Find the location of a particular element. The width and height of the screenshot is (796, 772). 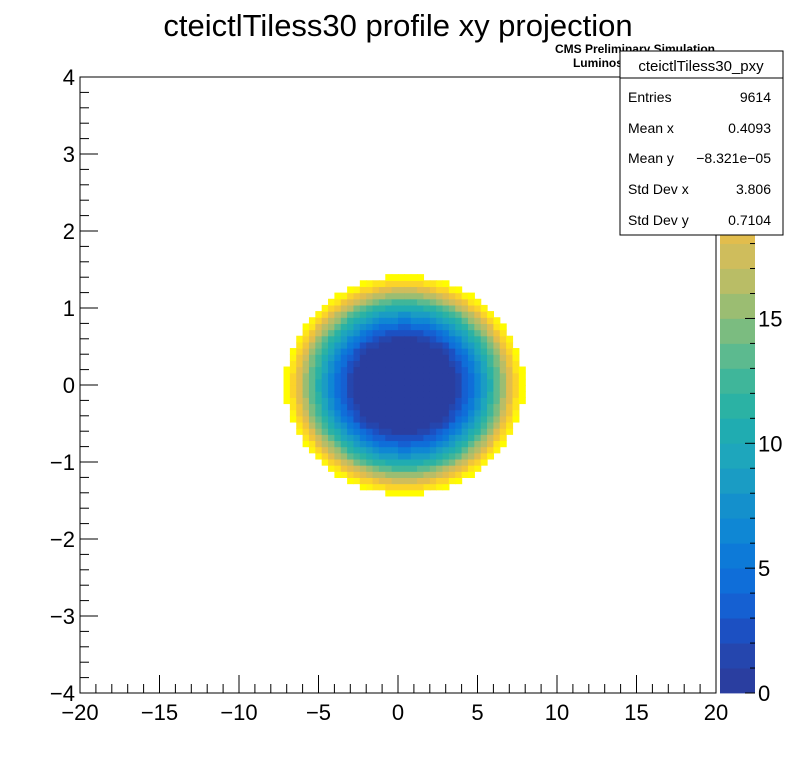

y-tick-label: 0 is located at coordinates (69, 385).